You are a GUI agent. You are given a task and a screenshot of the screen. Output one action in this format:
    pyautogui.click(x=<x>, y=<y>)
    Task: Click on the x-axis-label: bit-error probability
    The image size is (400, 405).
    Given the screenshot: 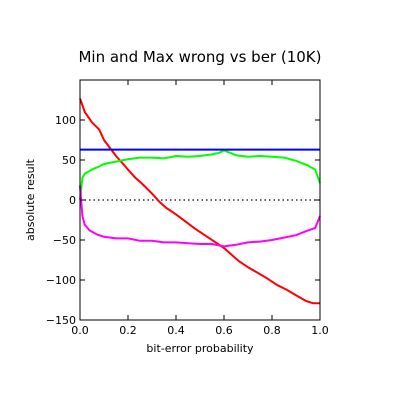 What is the action you would take?
    pyautogui.click(x=200, y=348)
    